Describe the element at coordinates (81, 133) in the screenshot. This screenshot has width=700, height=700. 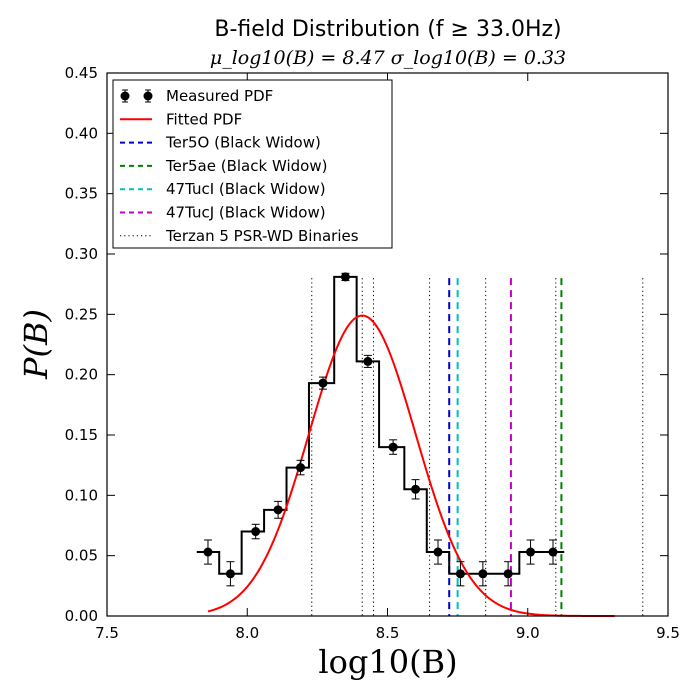
I see `y-tick-label-8: 0.40` at that location.